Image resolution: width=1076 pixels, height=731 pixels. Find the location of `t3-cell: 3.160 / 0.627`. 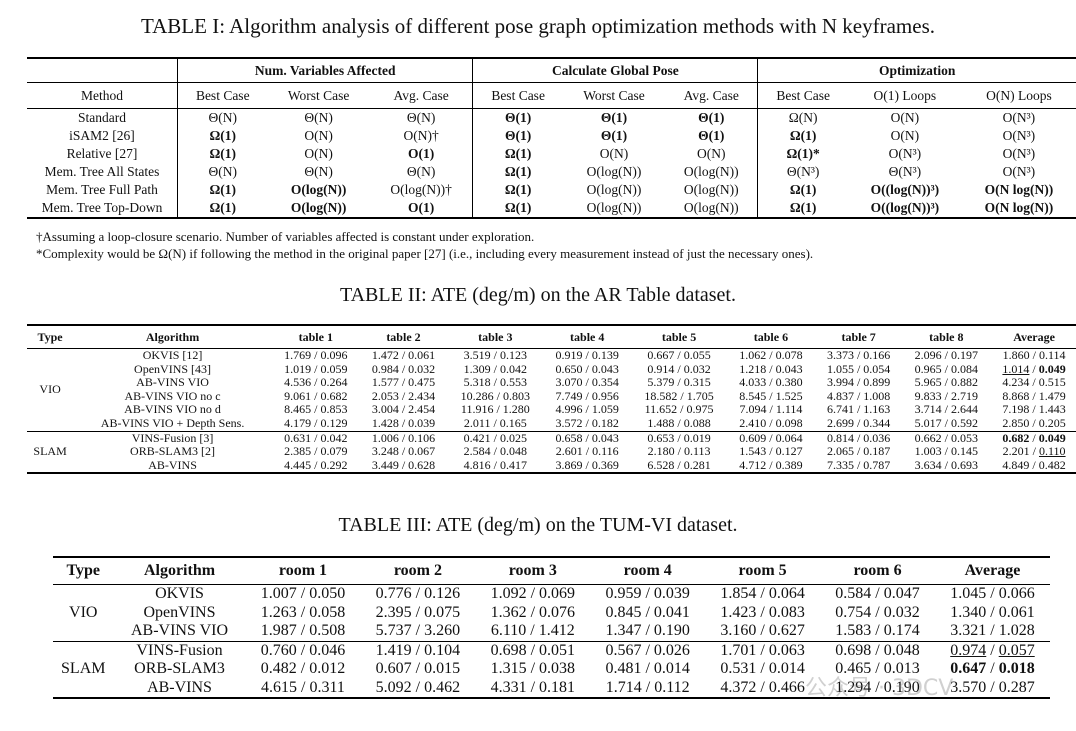

t3-cell: 3.160 / 0.627 is located at coordinates (762, 630).